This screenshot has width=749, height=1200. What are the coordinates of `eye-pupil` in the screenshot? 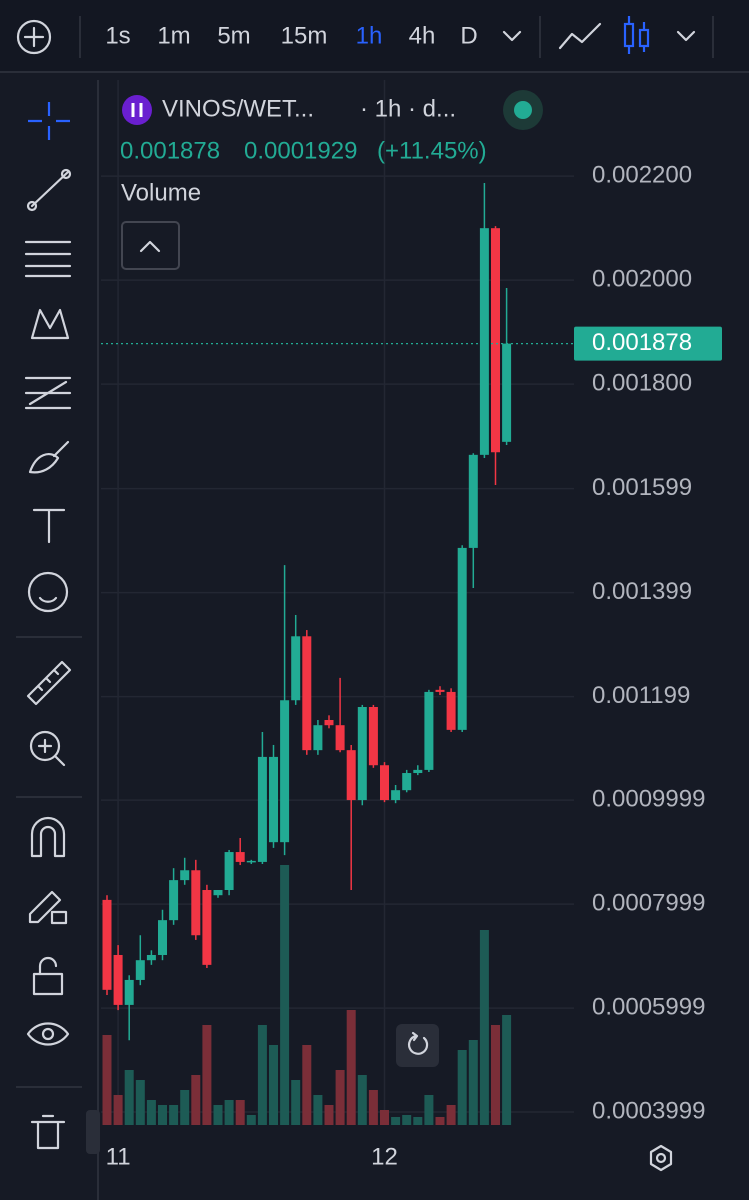 It's located at (48, 1034).